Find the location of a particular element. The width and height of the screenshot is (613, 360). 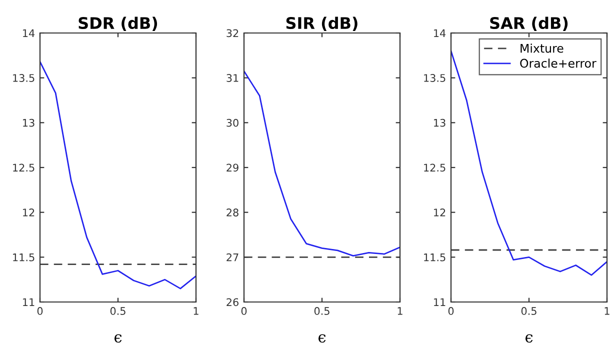

y-tick-label: 29 is located at coordinates (232, 168).